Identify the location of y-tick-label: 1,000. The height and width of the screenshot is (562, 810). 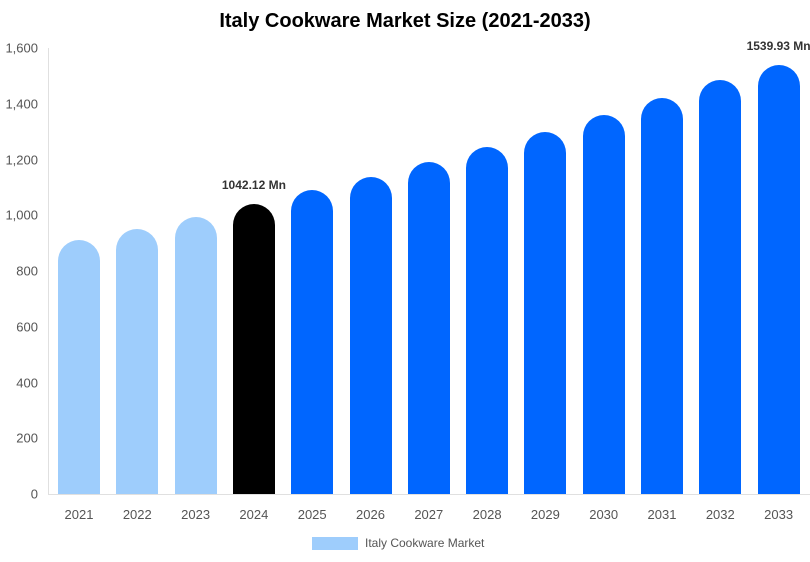
(21, 215).